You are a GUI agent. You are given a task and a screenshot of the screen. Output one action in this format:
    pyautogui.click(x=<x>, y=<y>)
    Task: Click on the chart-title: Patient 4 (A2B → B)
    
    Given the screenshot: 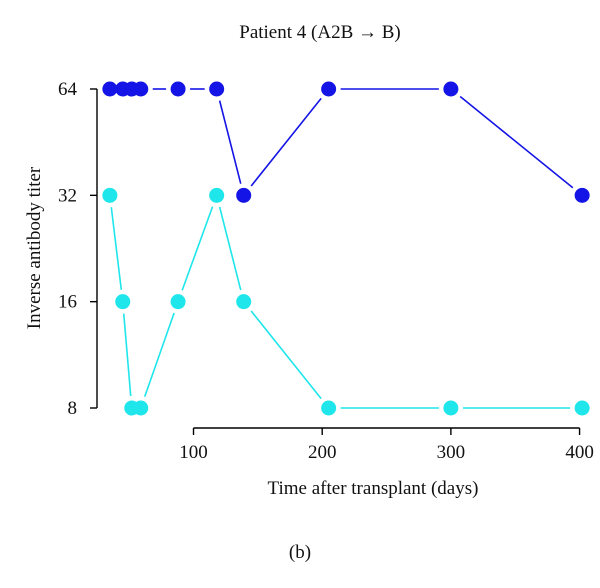 What is the action you would take?
    pyautogui.click(x=320, y=32)
    